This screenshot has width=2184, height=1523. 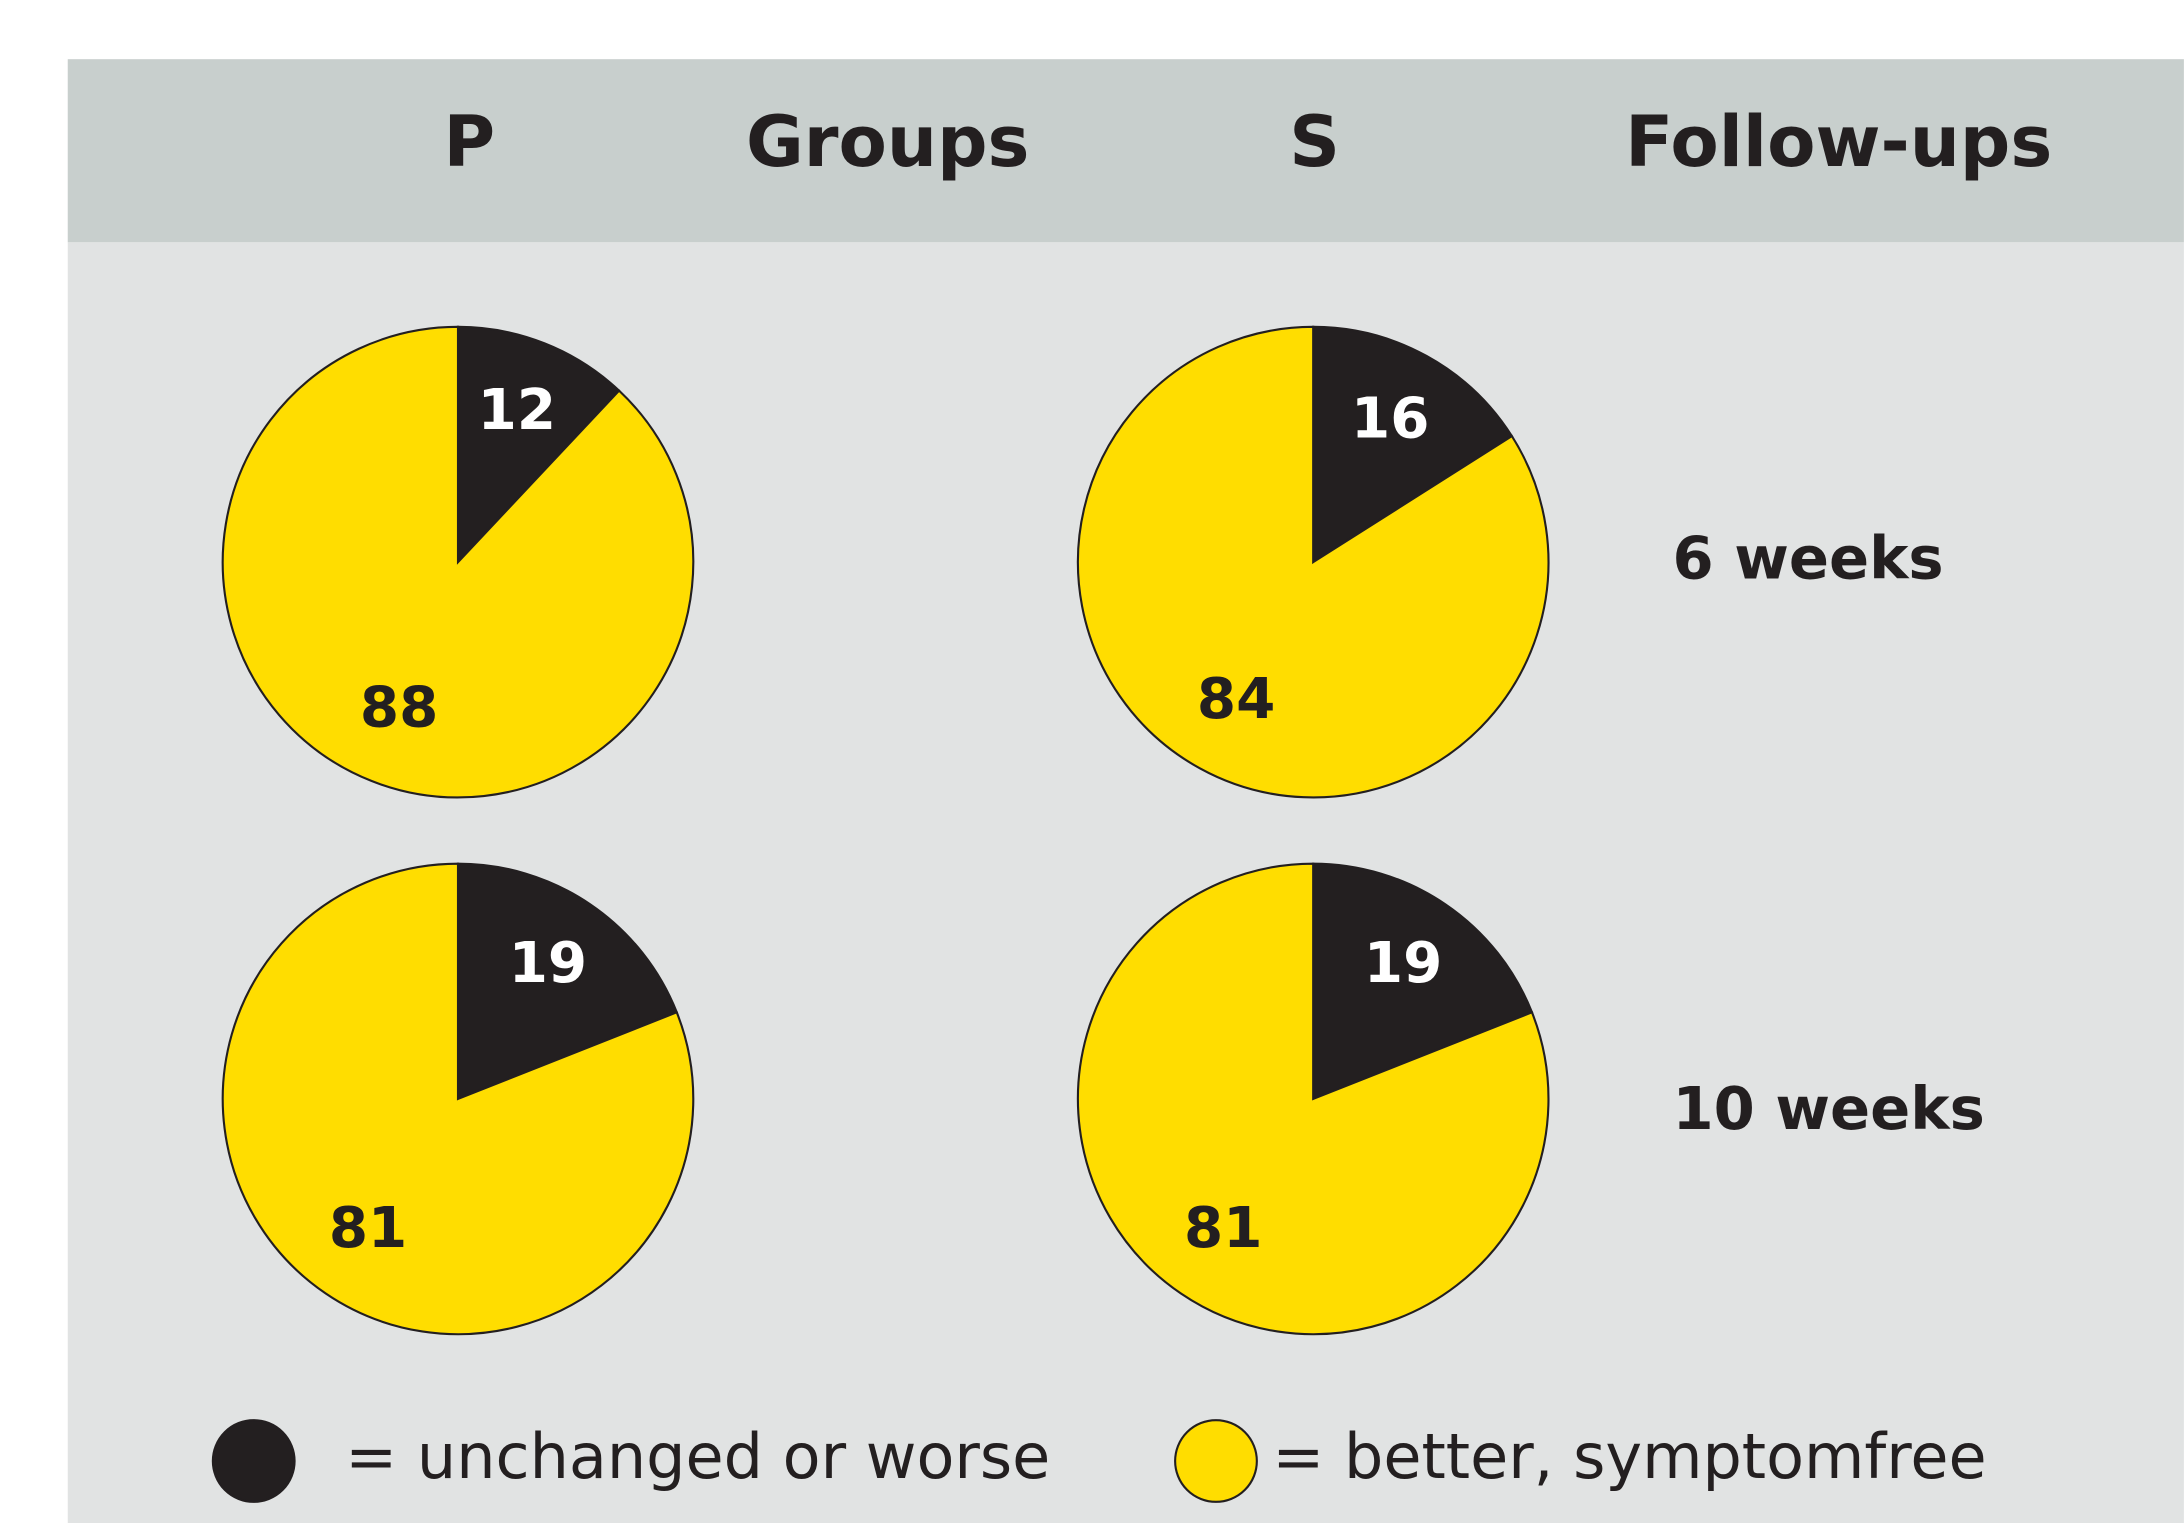 What do you see at coordinates (887, 142) in the screenshot?
I see `column-header: Groups` at bounding box center [887, 142].